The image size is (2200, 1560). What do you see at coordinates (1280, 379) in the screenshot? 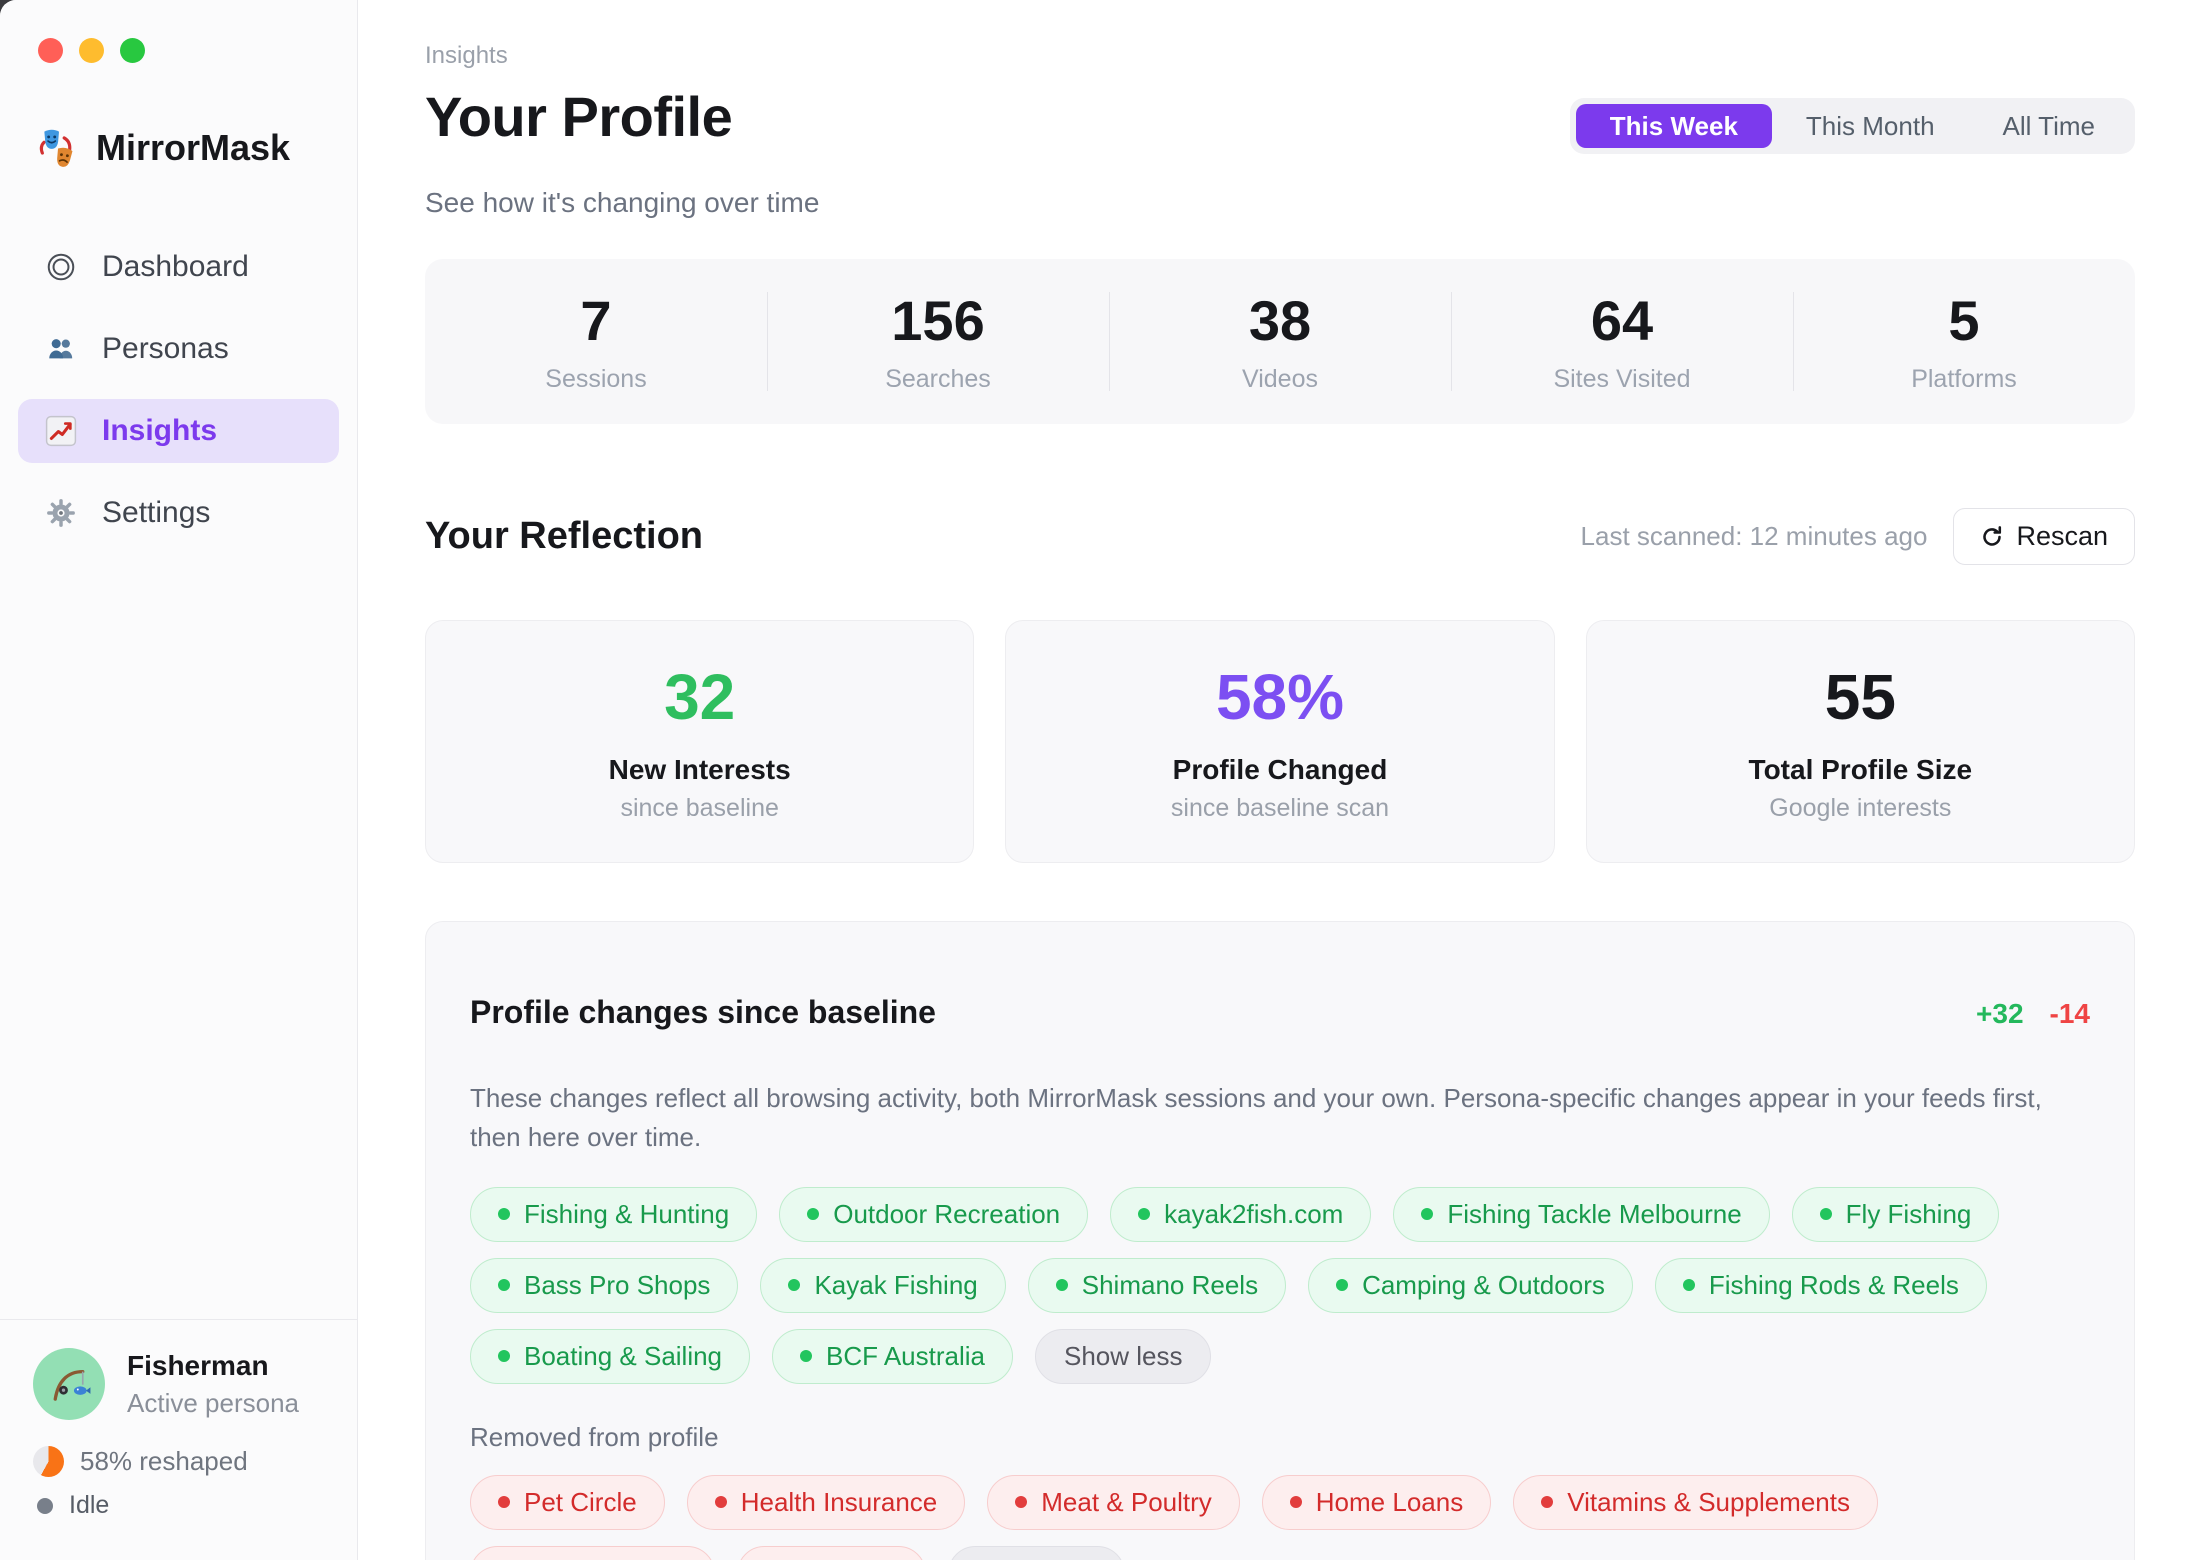
I see `stat-label: Videos` at bounding box center [1280, 379].